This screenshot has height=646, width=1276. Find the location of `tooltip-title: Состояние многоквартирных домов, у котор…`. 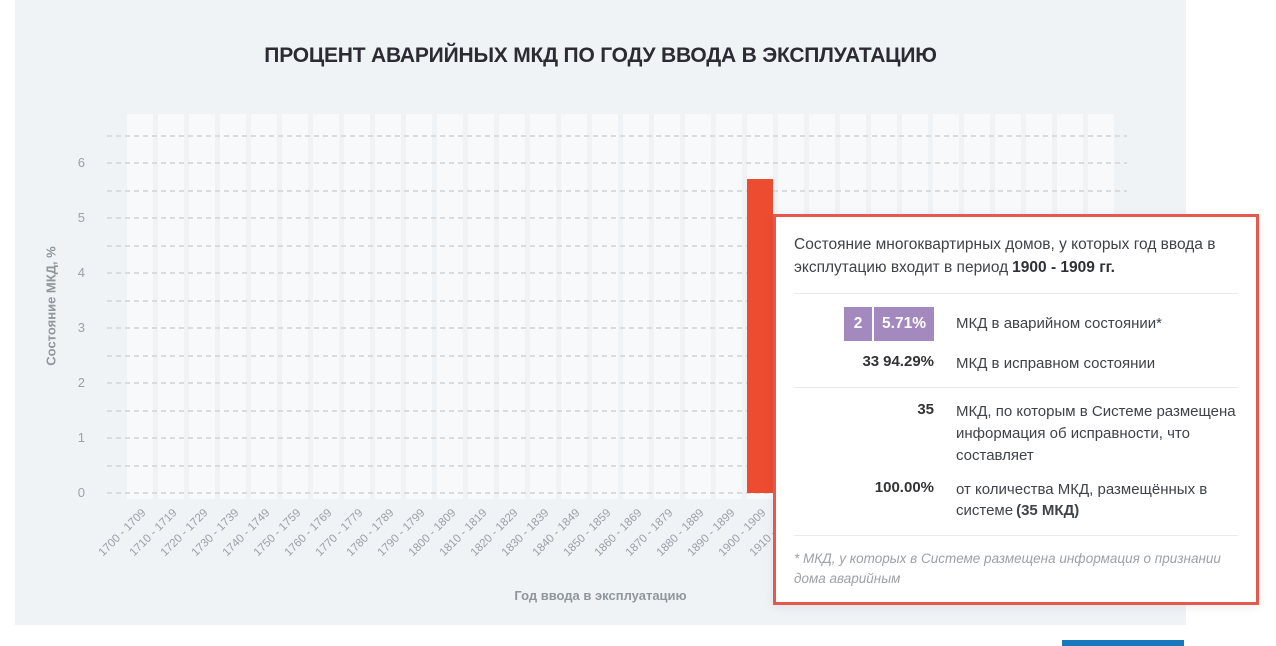

tooltip-title: Состояние многоквартирных домов, у котор… is located at coordinates (1016, 256).